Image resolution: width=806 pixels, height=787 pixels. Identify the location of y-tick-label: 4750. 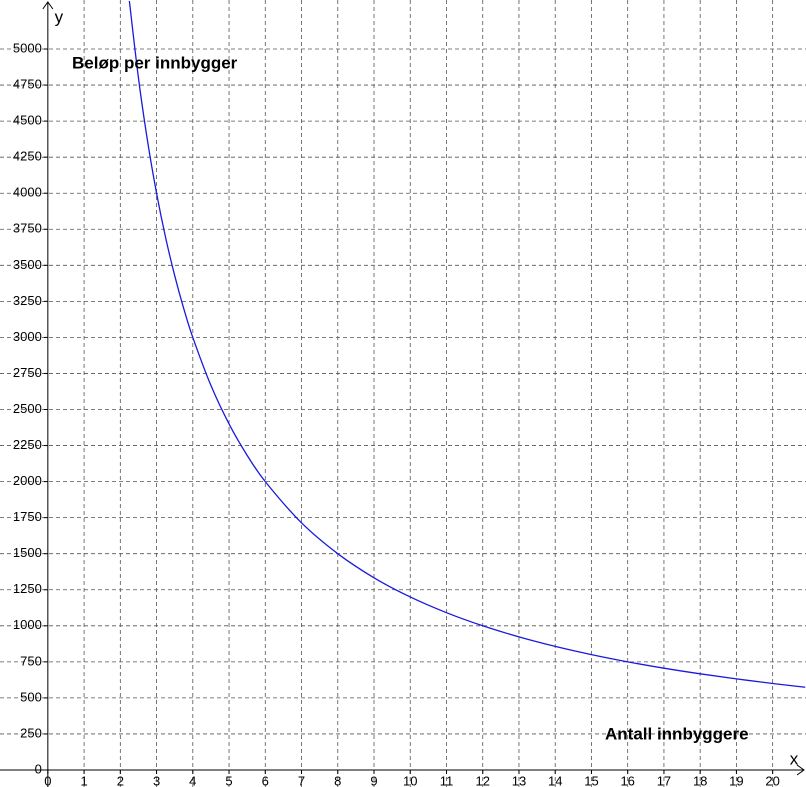
(27, 84).